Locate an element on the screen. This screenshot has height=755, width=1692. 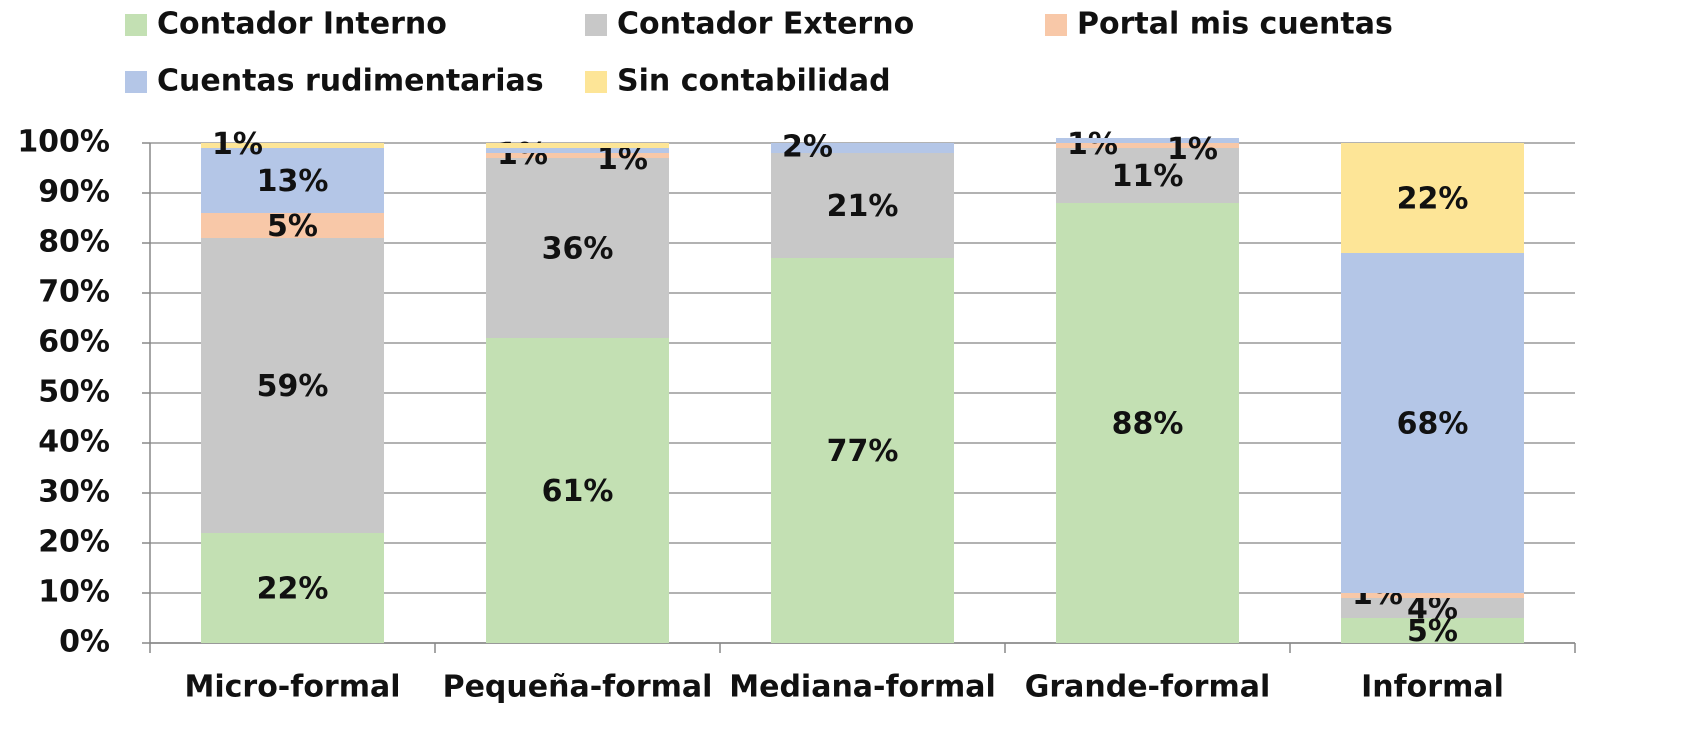
data-label: 13% is located at coordinates (293, 181).